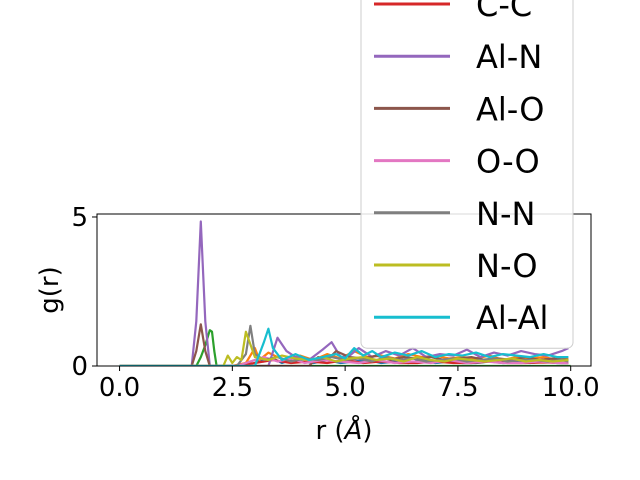 This screenshot has width=640, height=480. What do you see at coordinates (508, 162) in the screenshot?
I see `legend-label: O-O` at bounding box center [508, 162].